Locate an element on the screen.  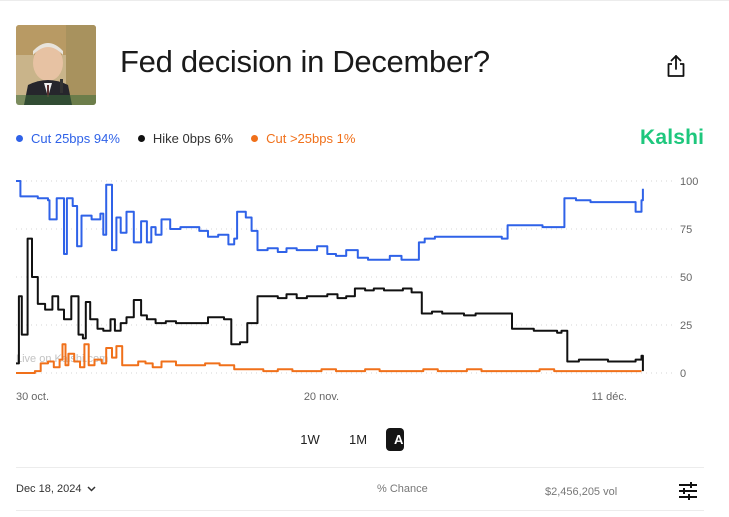
x-axis-ticks: 30 oct. 20 nov. 11 déc. is located at coordinates (321, 397).